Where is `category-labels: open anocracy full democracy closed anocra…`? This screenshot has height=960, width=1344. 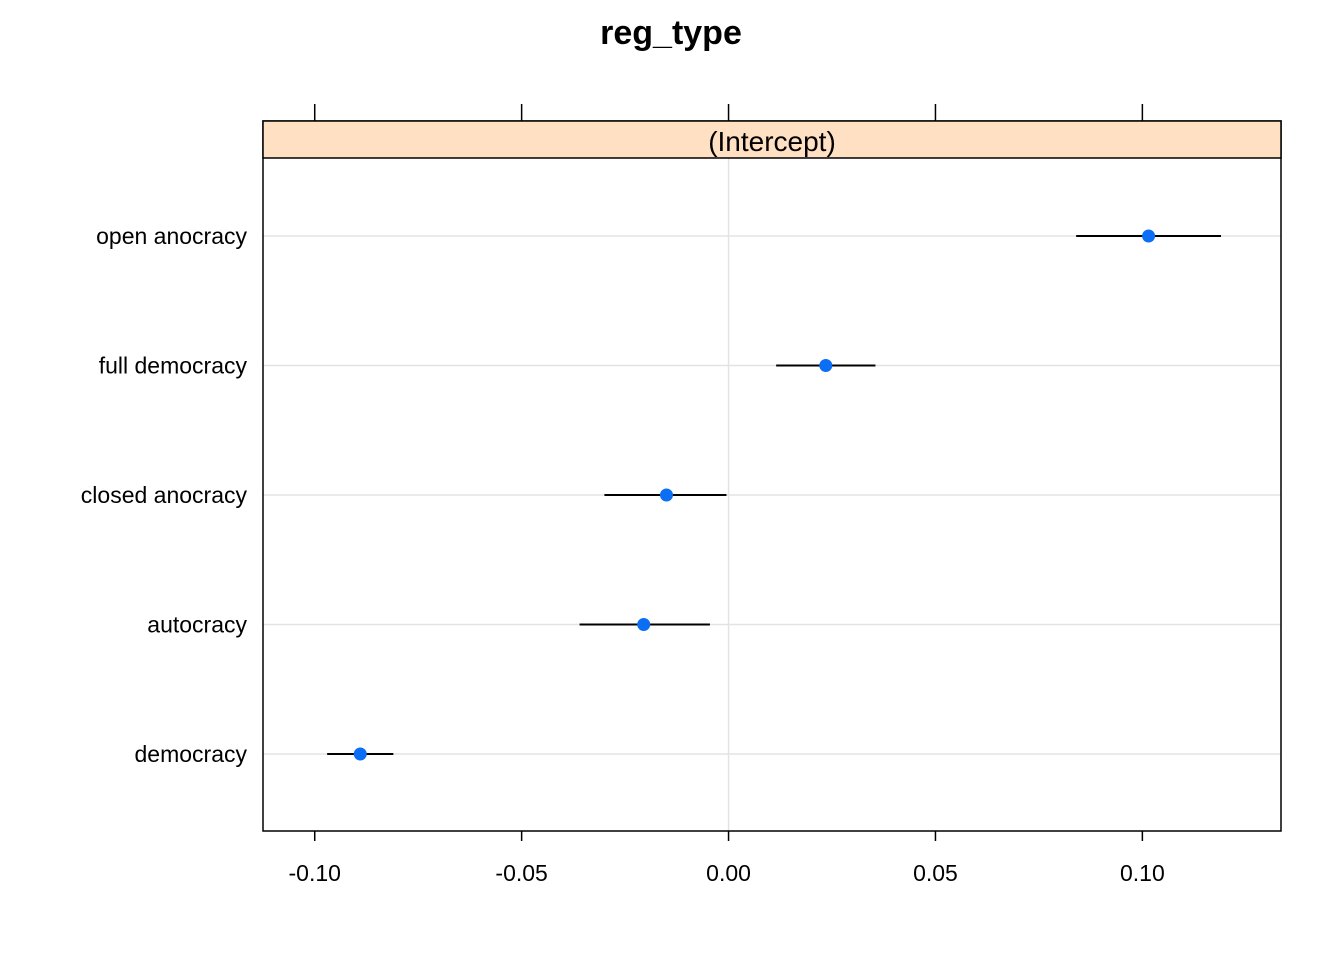
category-labels: open anocracy full democracy closed anocra… is located at coordinates (164, 495).